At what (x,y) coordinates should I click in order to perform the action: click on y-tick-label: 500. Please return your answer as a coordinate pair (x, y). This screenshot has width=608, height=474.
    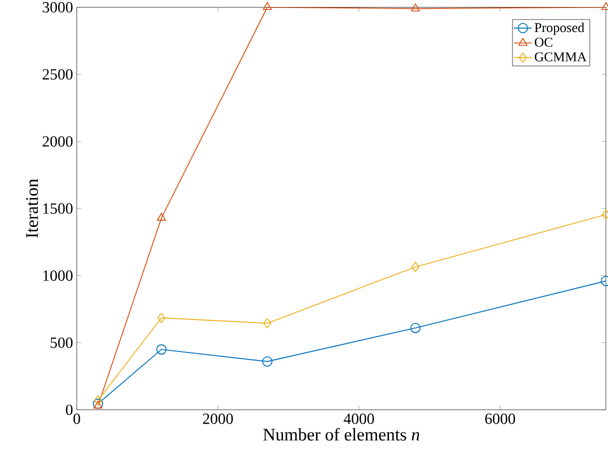
    Looking at the image, I should click on (61, 342).